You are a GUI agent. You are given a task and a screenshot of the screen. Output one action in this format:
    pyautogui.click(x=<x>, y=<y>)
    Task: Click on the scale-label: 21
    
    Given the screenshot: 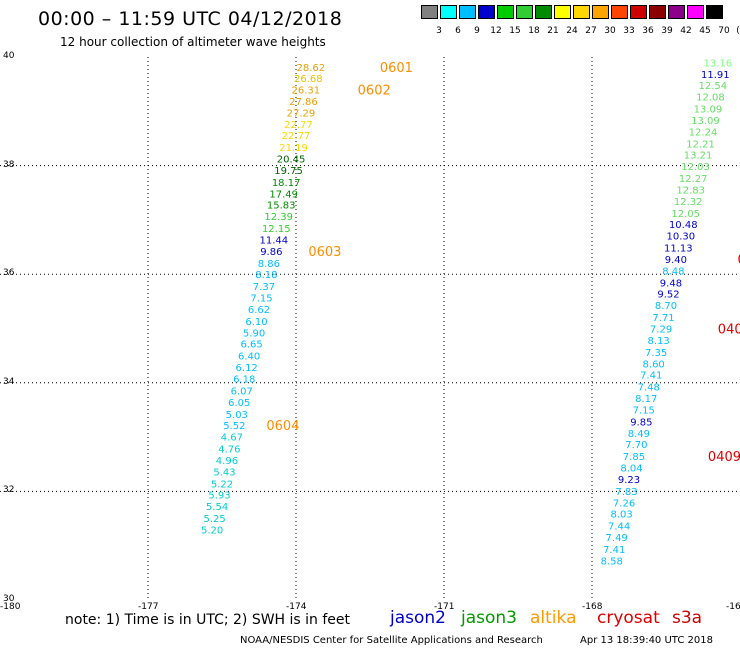 What is the action you would take?
    pyautogui.click(x=553, y=31)
    